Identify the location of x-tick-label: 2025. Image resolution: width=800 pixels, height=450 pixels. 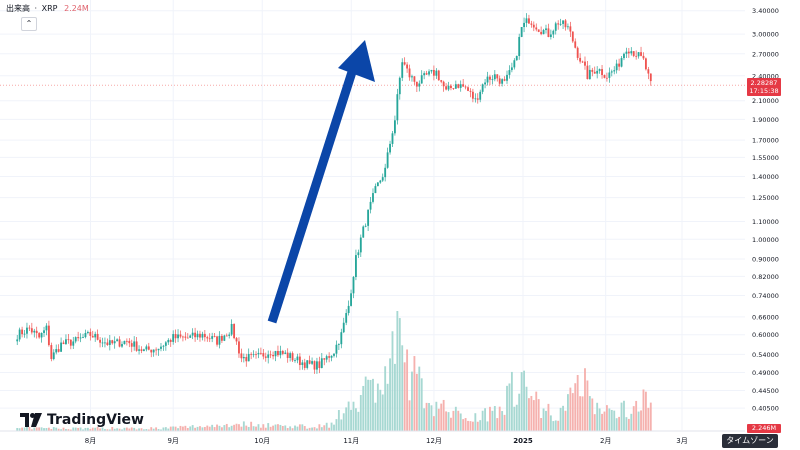
(523, 441).